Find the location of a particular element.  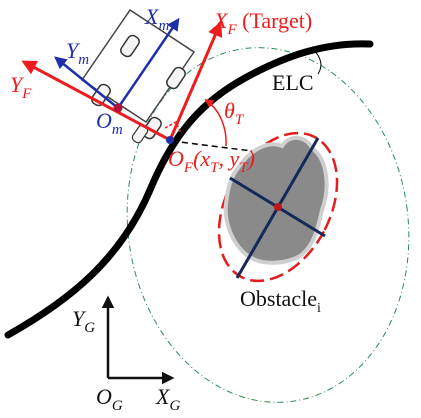

right-angle-marker is located at coordinates (173, 127).